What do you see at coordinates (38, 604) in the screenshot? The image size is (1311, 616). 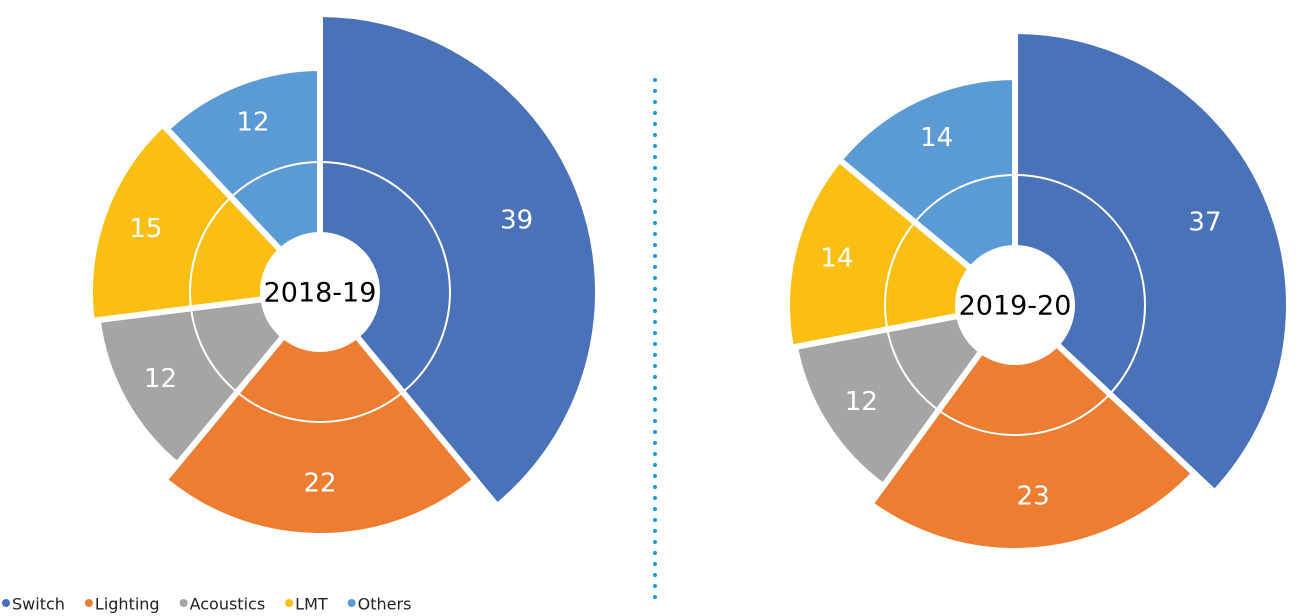 I see `legend-text: Switch` at bounding box center [38, 604].